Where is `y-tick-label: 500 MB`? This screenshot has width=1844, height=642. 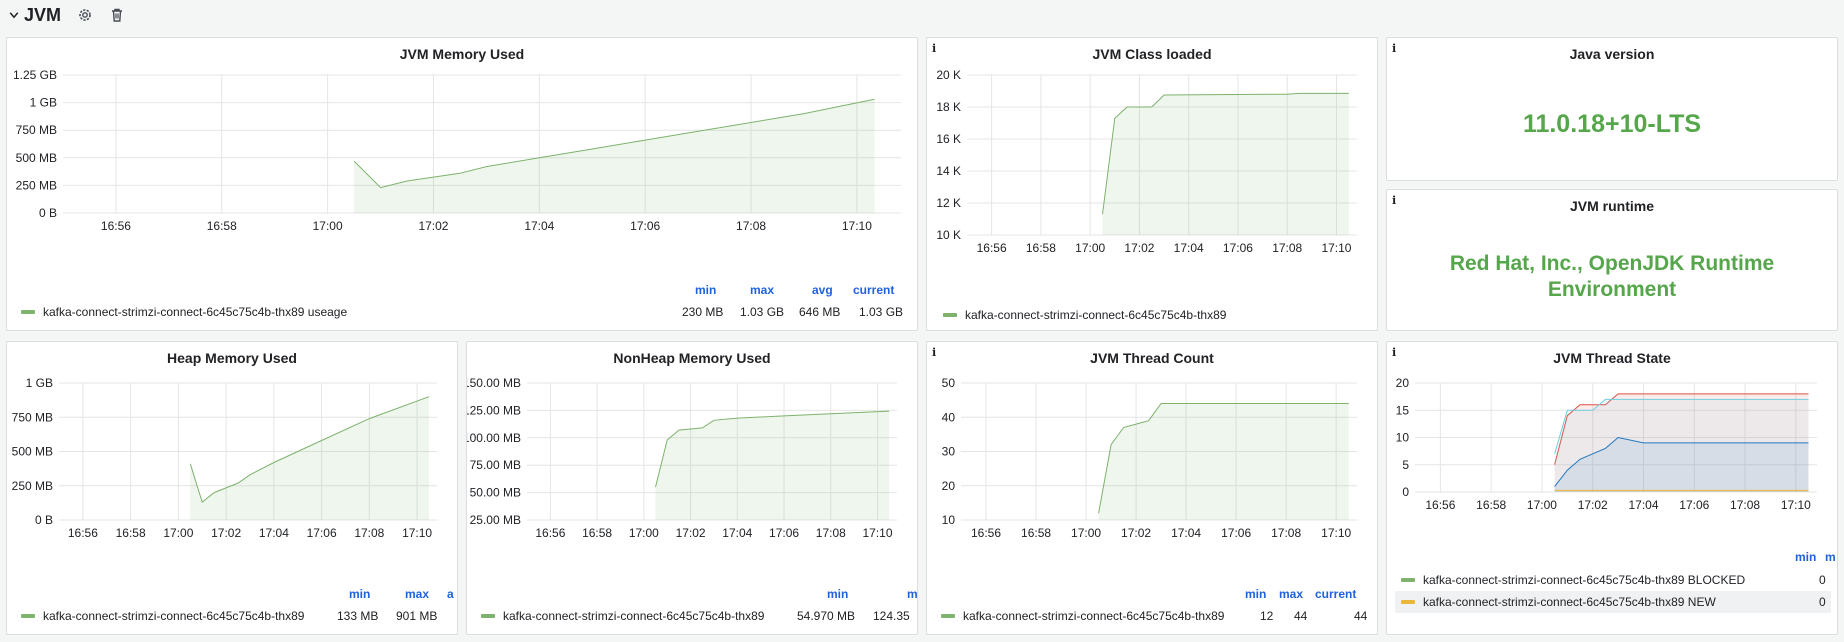
y-tick-label: 500 MB is located at coordinates (36, 158).